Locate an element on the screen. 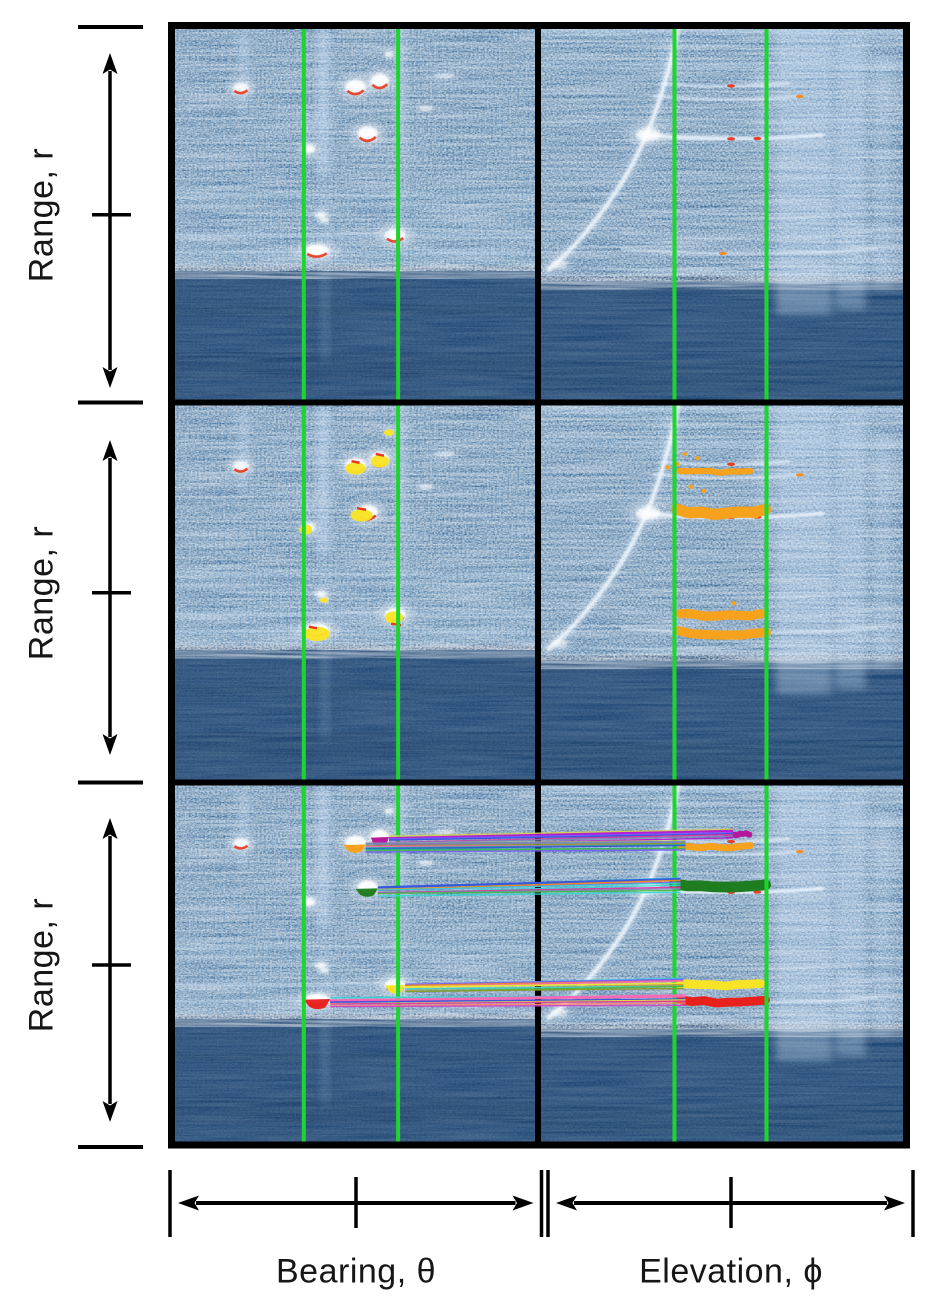 The height and width of the screenshot is (1306, 936). detection-overlays-elevation is located at coordinates (718, 545).